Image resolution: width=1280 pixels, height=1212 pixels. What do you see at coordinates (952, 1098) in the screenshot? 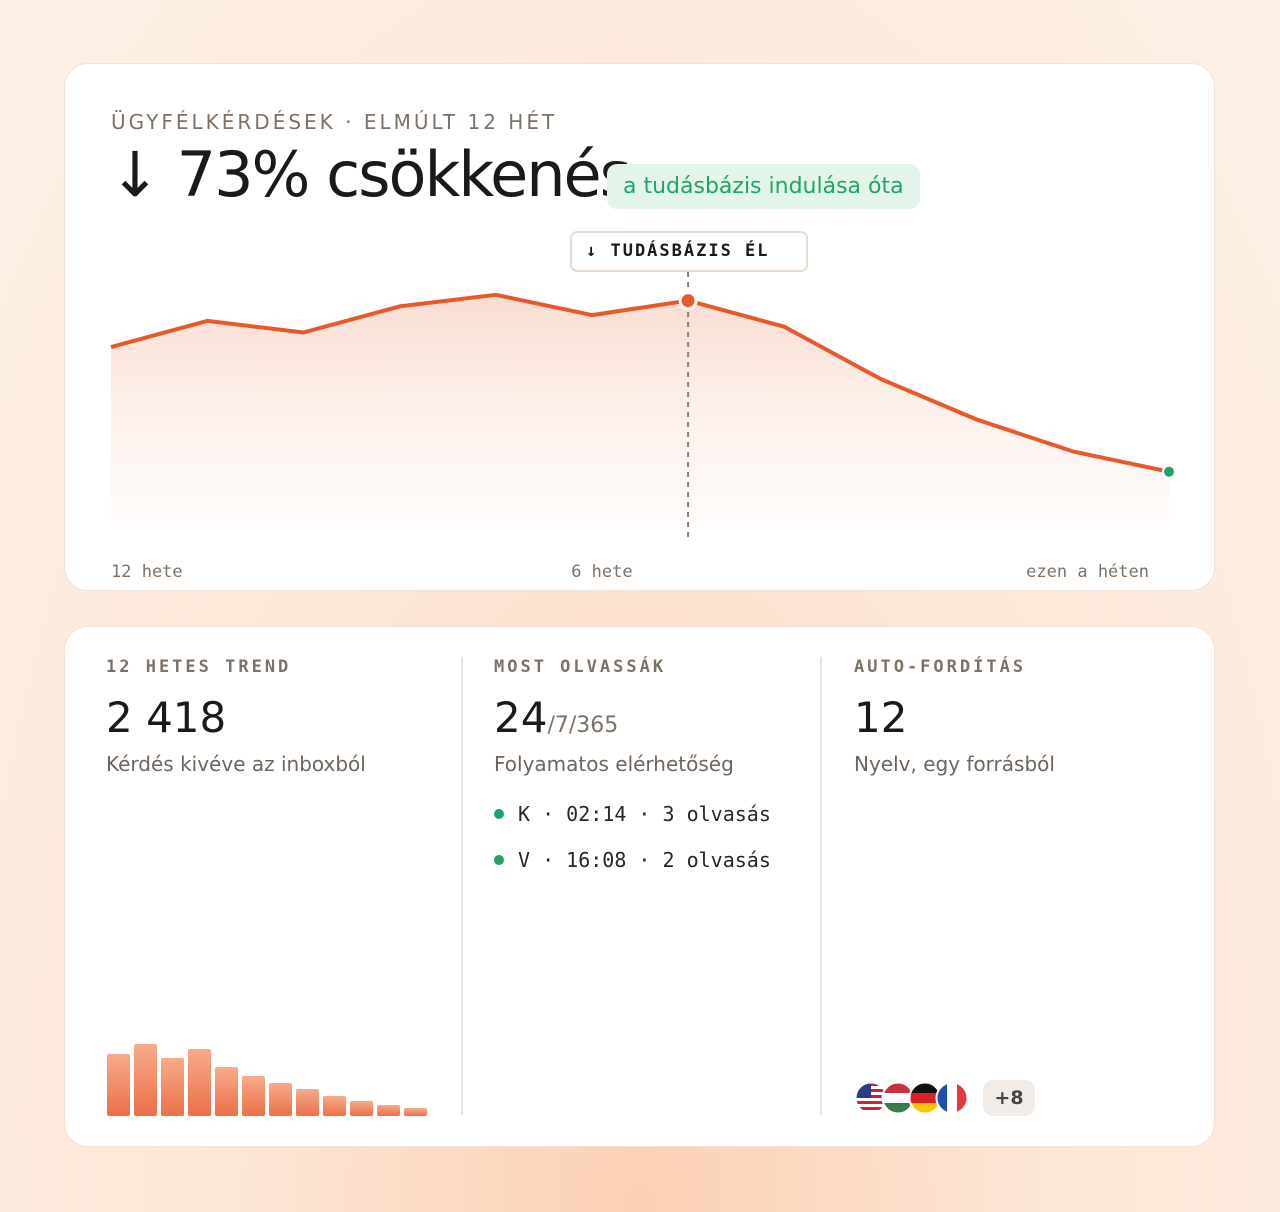
I see `flag-fr` at bounding box center [952, 1098].